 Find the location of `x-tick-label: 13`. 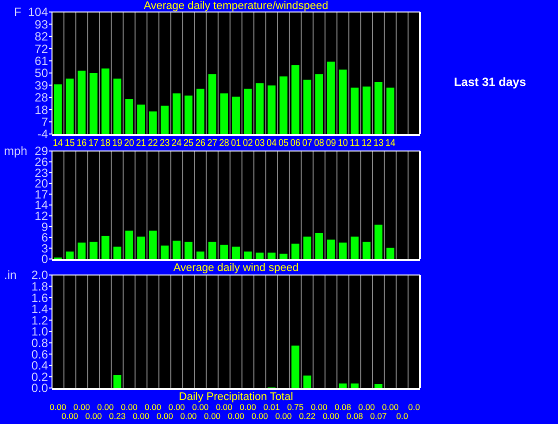

x-tick-label: 13 is located at coordinates (379, 143).